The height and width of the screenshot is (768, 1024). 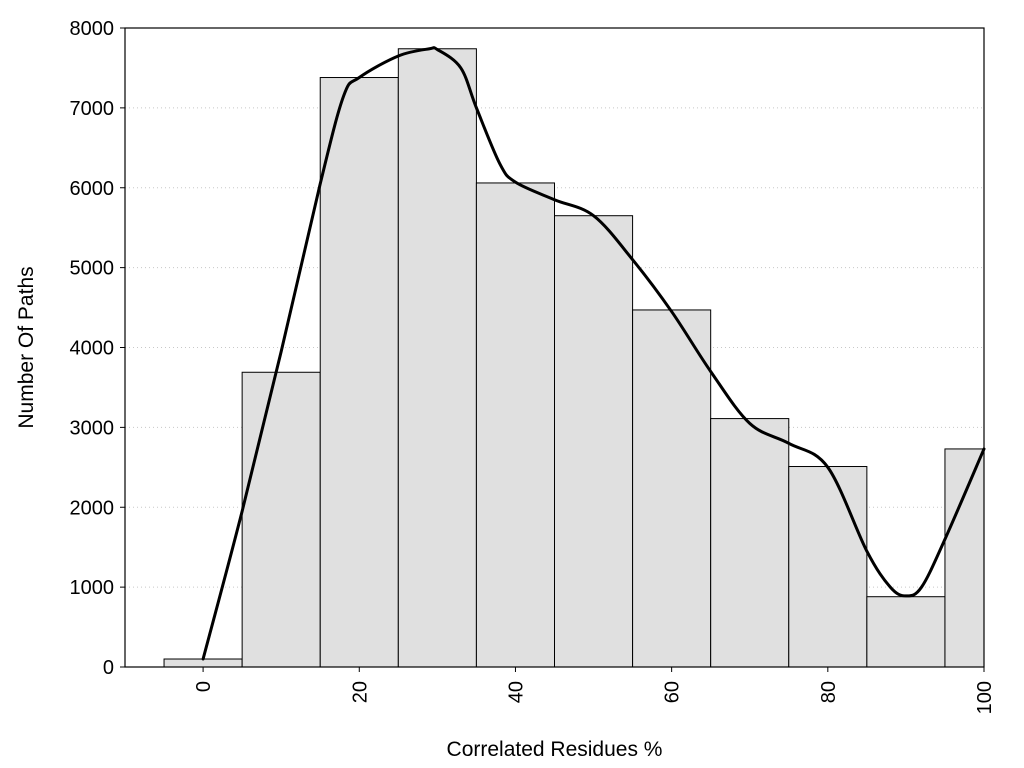 What do you see at coordinates (92, 349) in the screenshot?
I see `y-tick-label: 4000` at bounding box center [92, 349].